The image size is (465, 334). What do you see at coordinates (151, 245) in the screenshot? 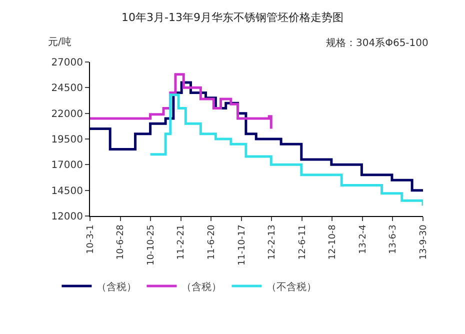
I see `x-tick-label: 10-10-25` at bounding box center [151, 245].